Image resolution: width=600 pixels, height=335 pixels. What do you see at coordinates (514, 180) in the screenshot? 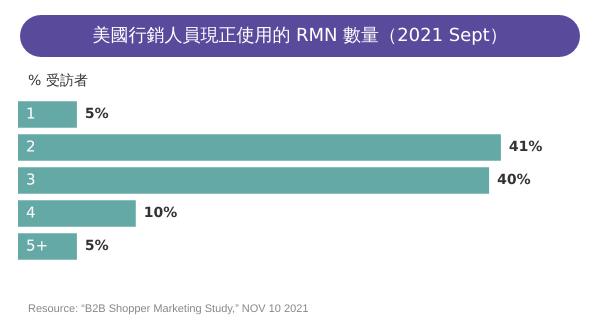
I see `data-label: 40%` at bounding box center [514, 180].